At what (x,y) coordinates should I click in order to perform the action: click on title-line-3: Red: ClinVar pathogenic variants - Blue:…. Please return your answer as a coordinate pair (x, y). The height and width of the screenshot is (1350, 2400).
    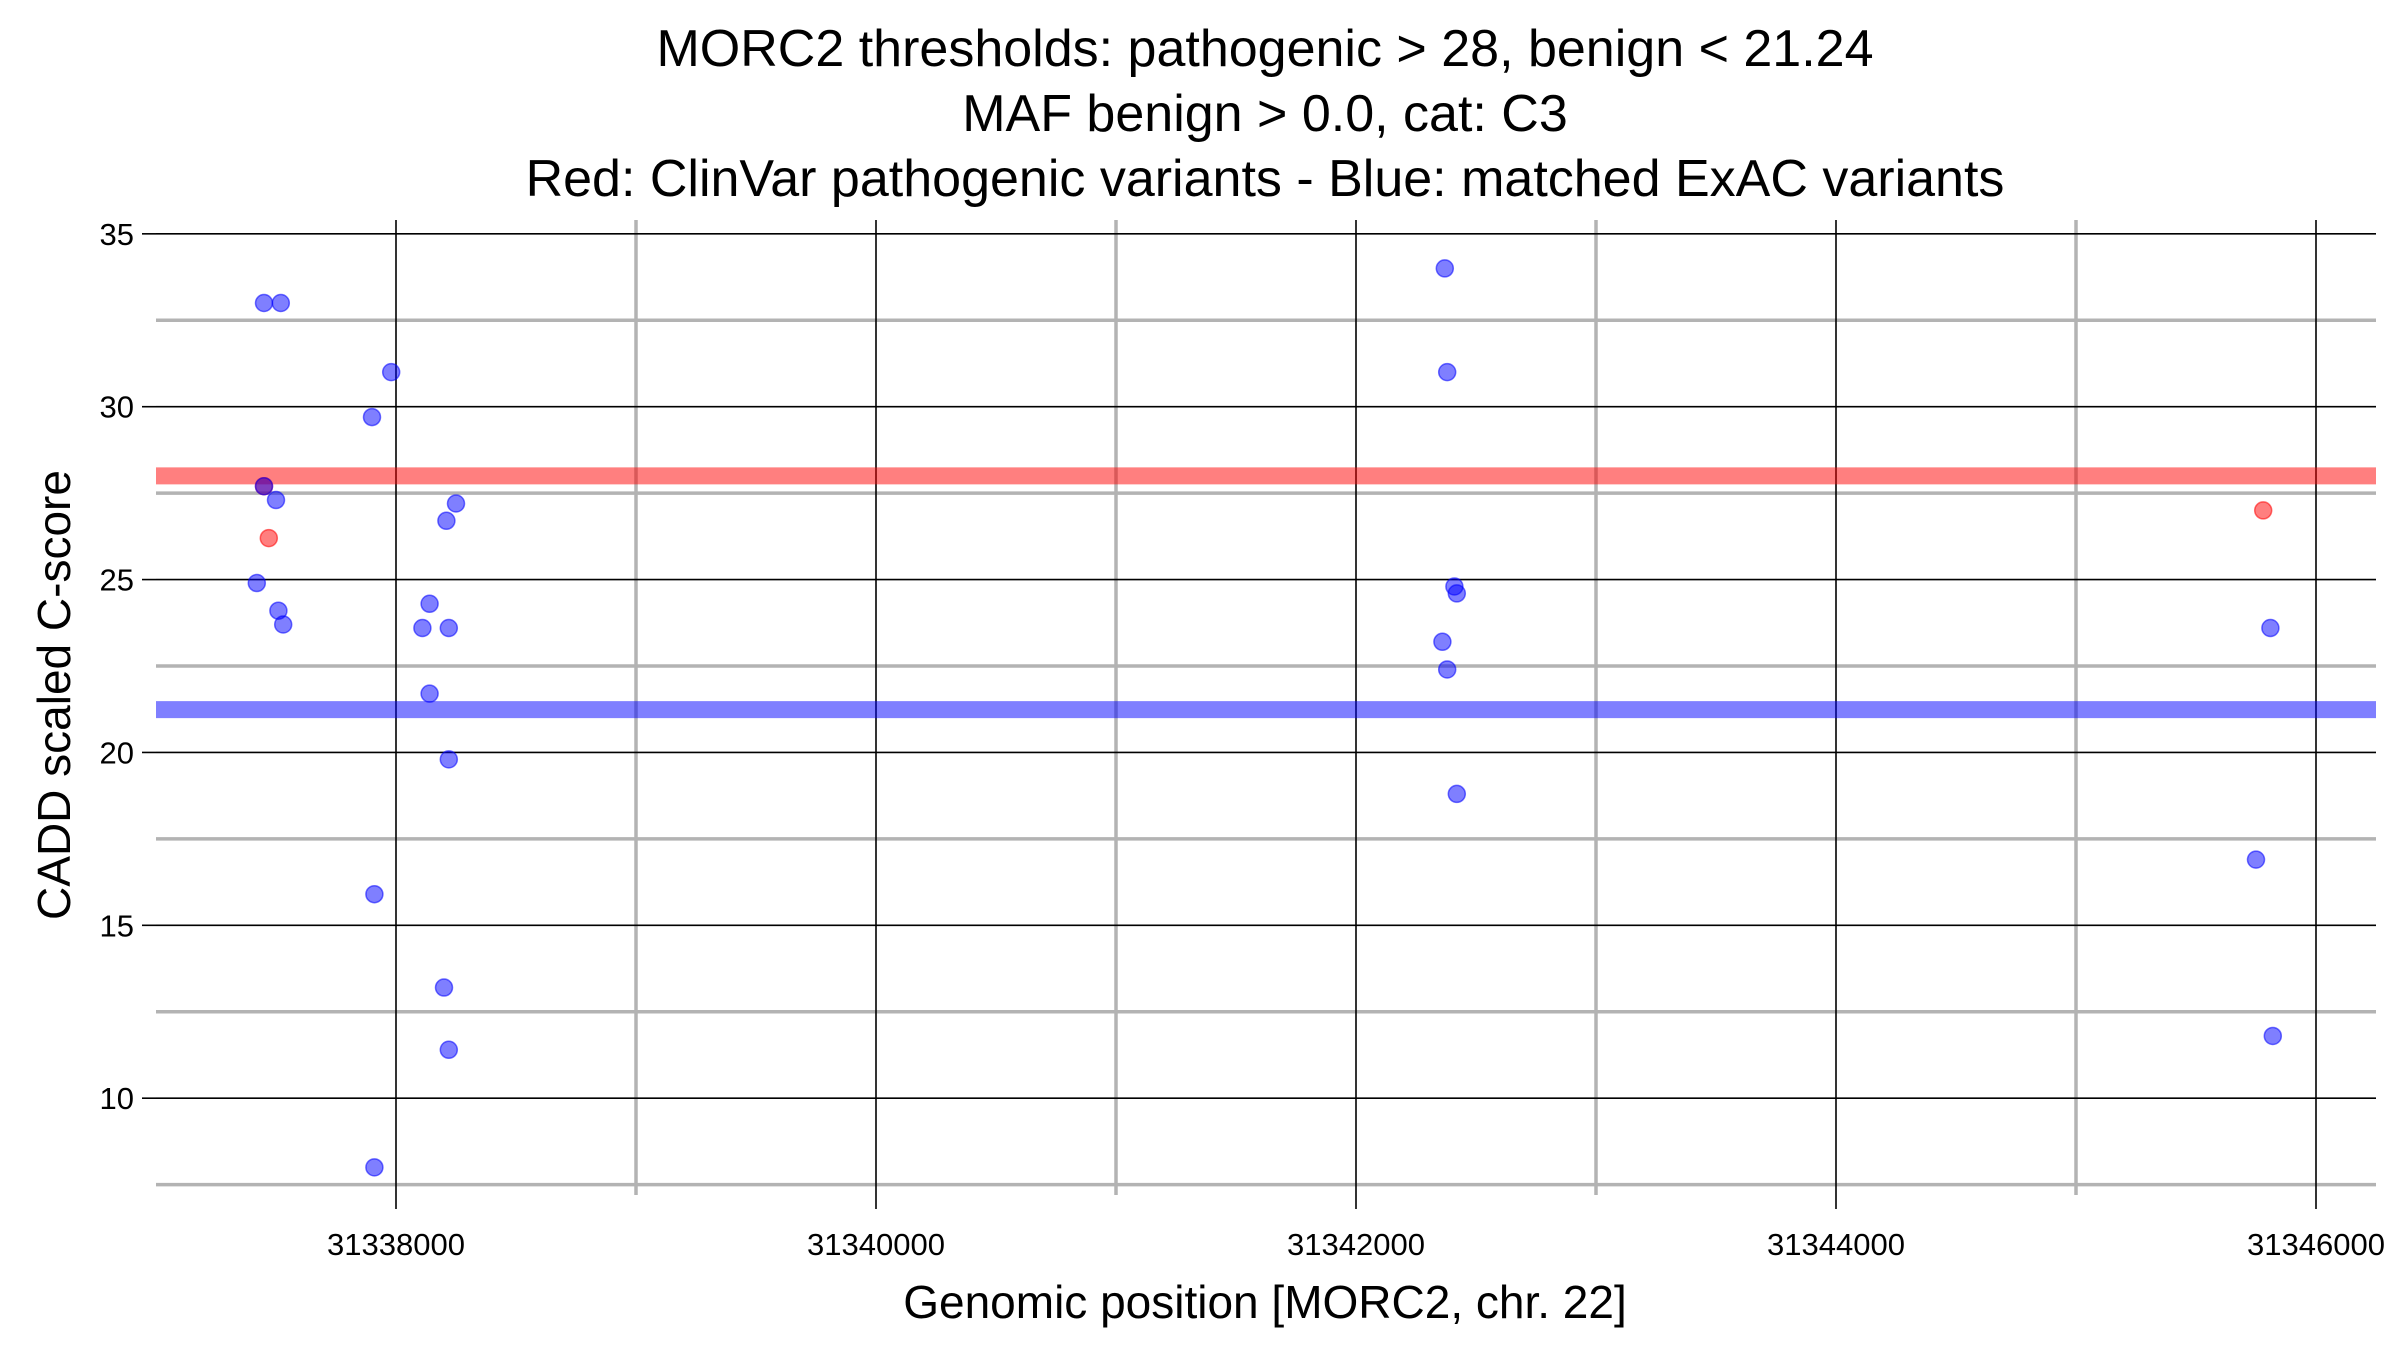
    Looking at the image, I should click on (1265, 179).